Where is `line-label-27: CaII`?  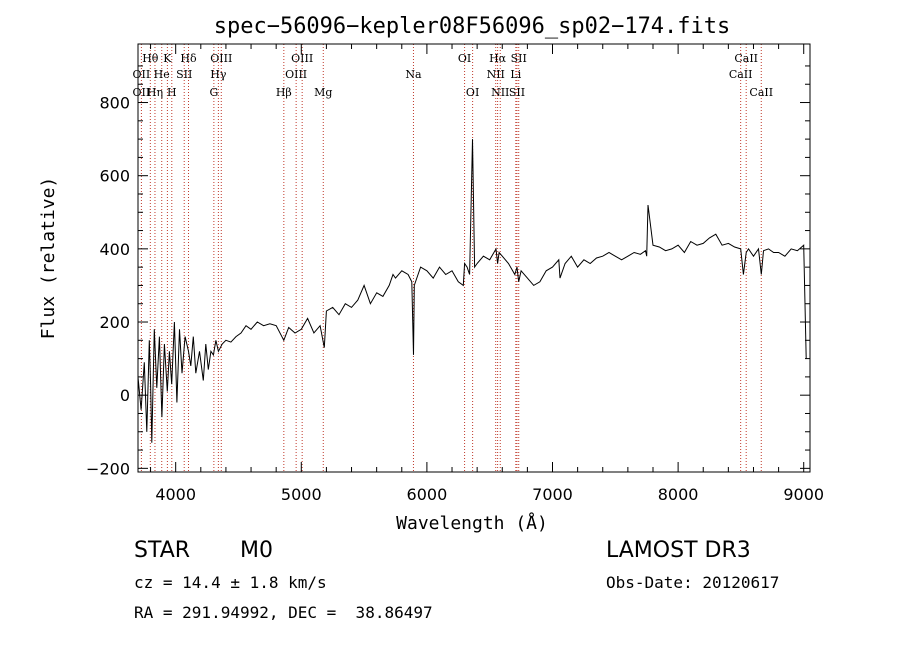 line-label-27: CaII is located at coordinates (761, 92).